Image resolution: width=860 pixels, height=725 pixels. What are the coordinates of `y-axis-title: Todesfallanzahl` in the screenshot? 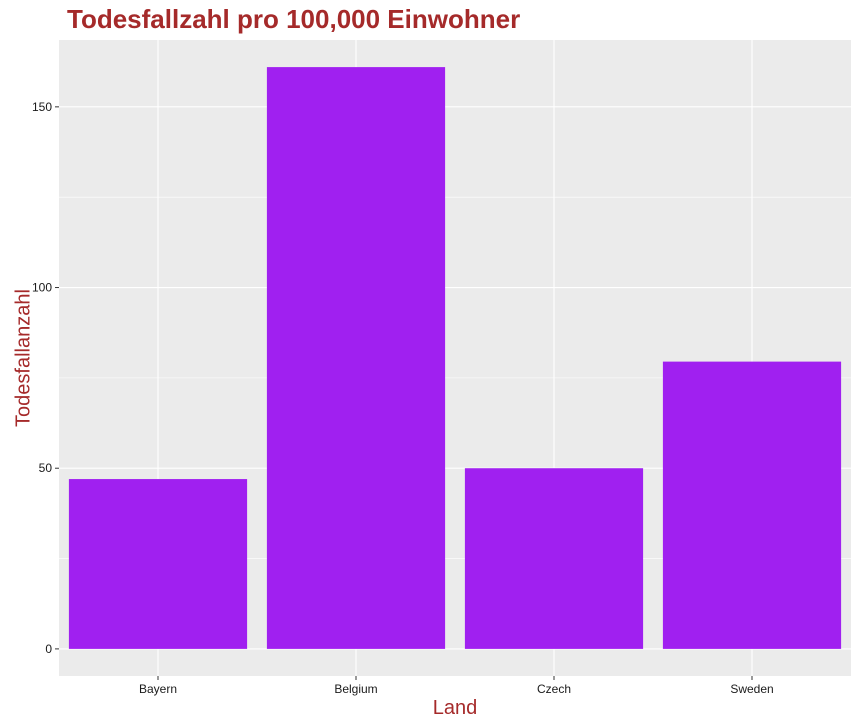 It's located at (23, 358).